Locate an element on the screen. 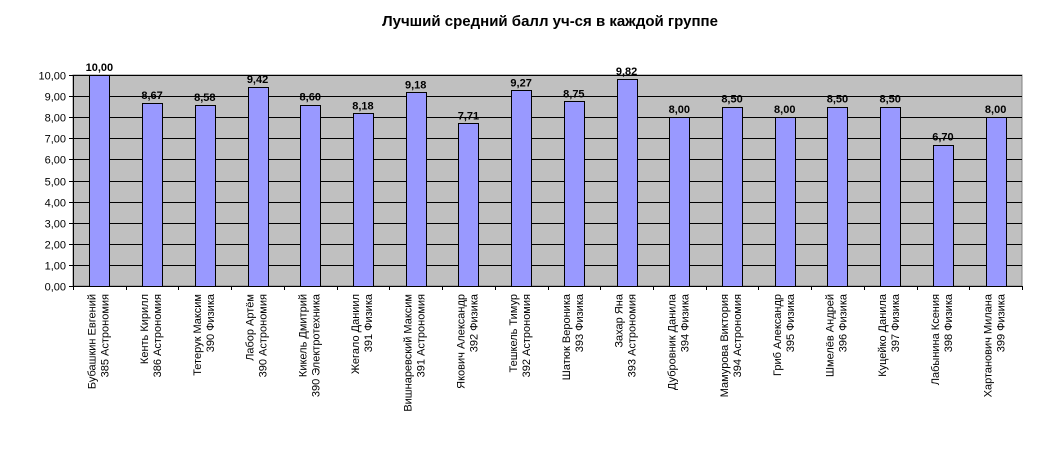 The image size is (1041, 456). data-label: 8,75 is located at coordinates (573, 94).